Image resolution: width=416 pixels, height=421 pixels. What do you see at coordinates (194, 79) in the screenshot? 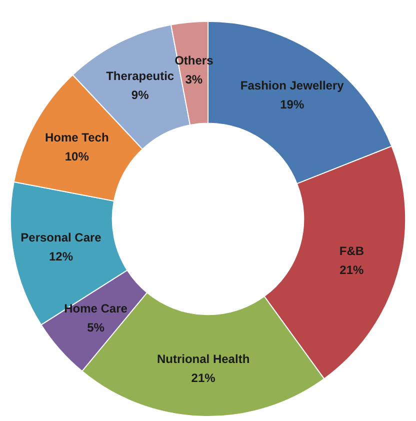
I see `data-label: 3%` at bounding box center [194, 79].